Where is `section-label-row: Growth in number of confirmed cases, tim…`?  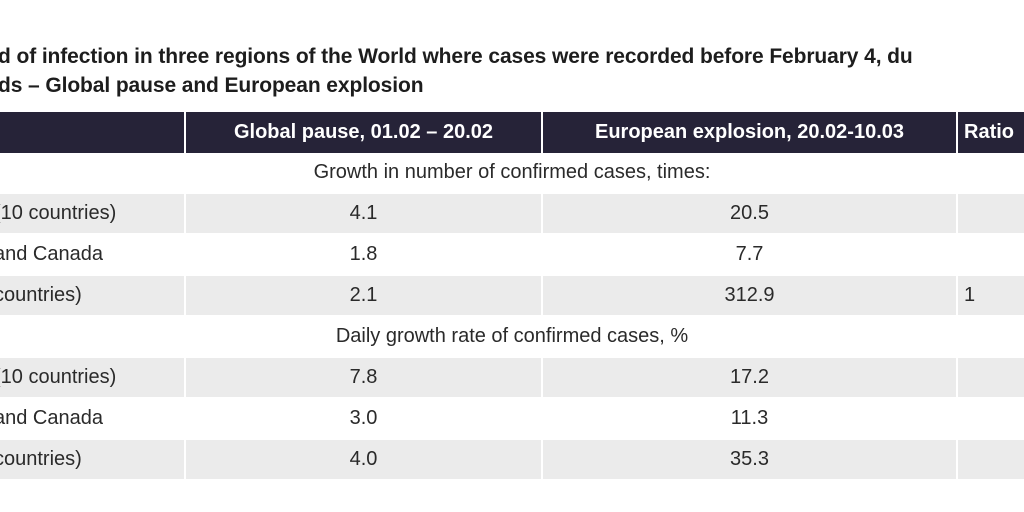
section-label-row: Growth in number of confirmed cases, tim… is located at coordinates (512, 172).